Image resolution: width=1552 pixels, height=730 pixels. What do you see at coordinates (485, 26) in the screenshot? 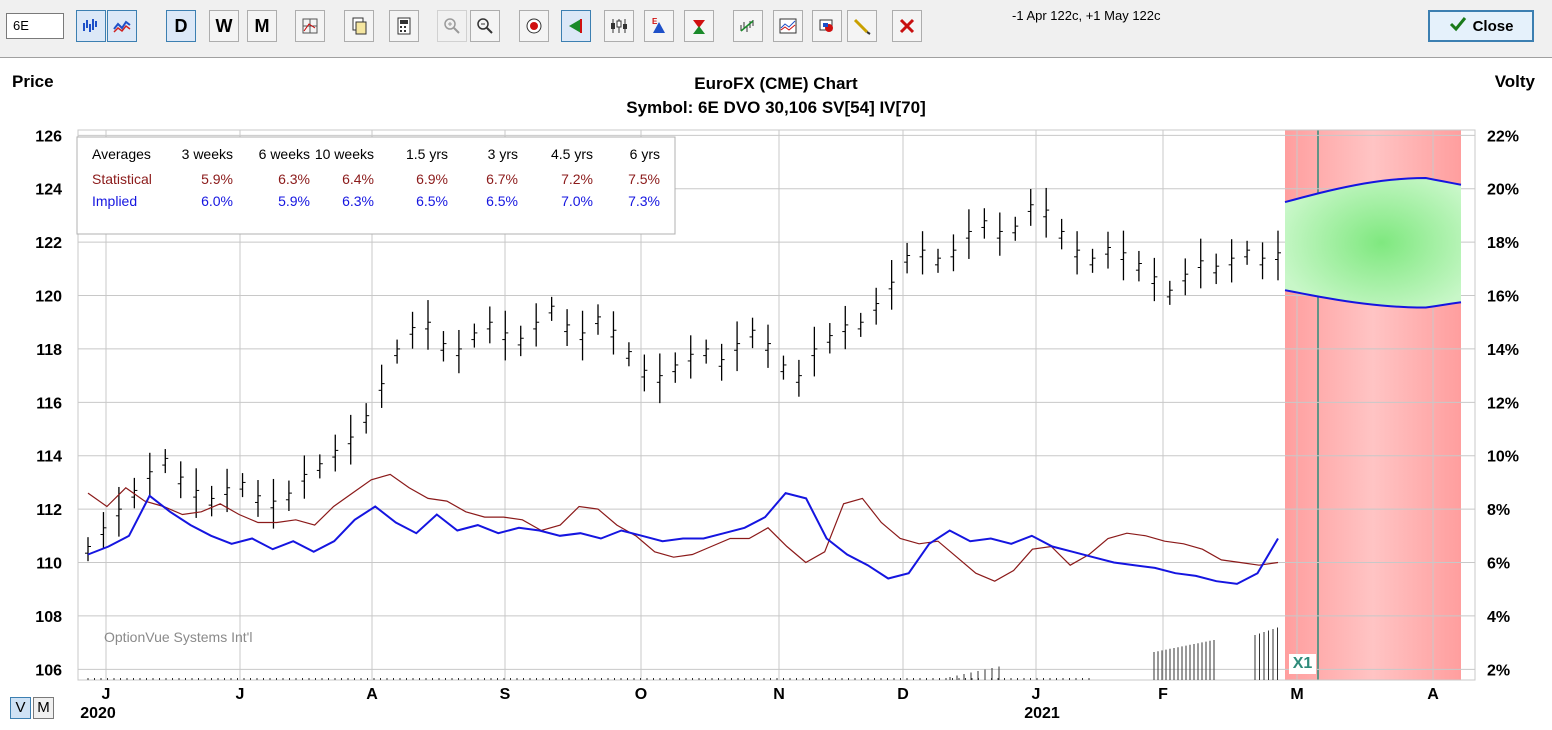
I see `zoom-out-icon` at bounding box center [485, 26].